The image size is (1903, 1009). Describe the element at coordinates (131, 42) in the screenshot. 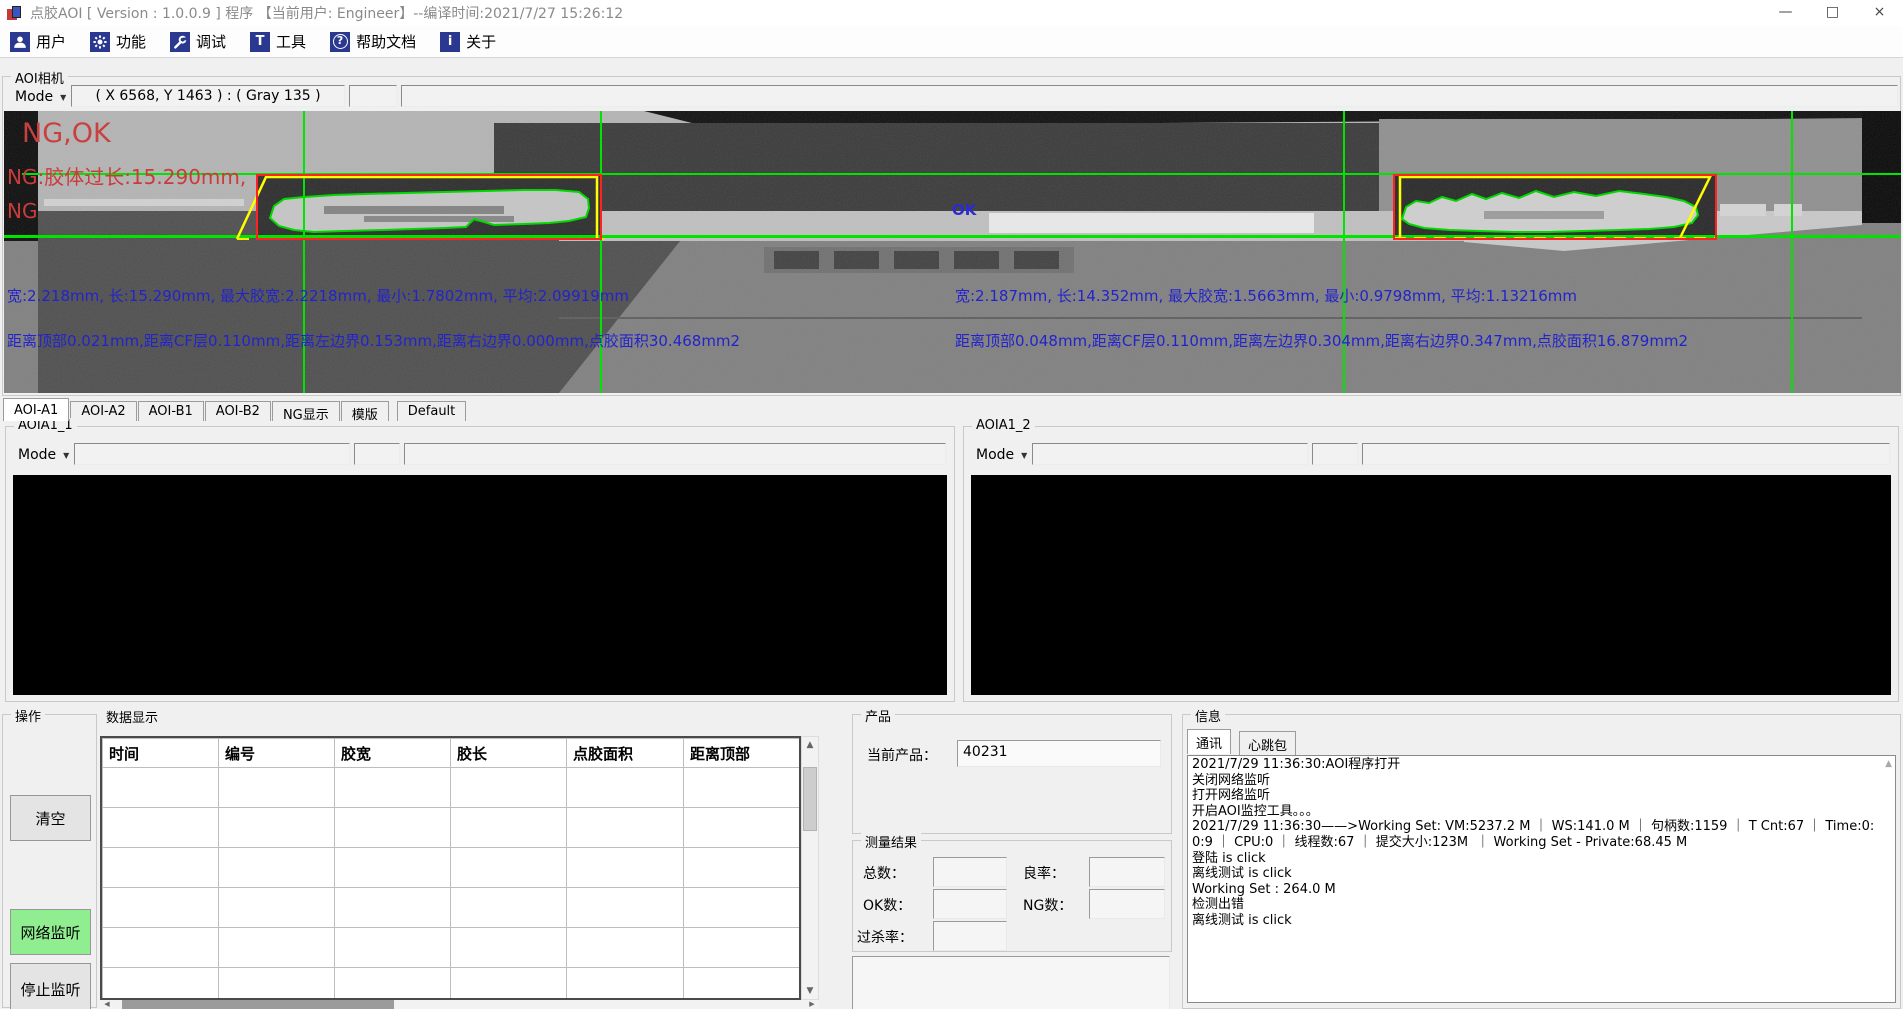

I see `menu-label: 功能` at that location.